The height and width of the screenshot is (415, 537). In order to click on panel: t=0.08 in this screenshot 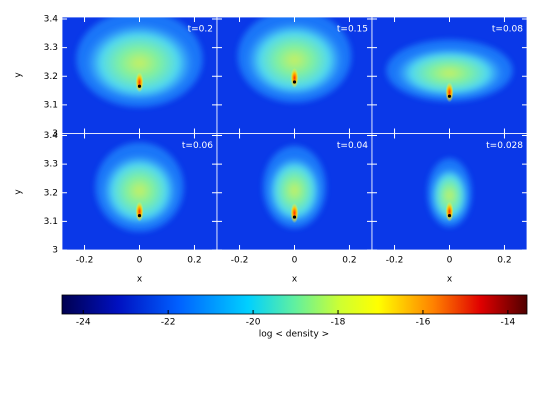, I will do `click(449, 75)`.